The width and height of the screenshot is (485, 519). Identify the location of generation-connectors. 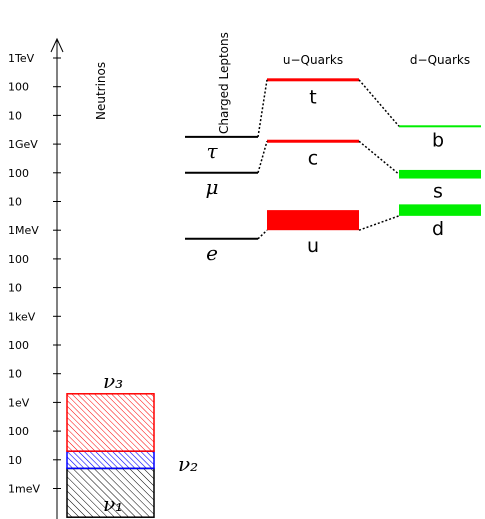
(328, 159).